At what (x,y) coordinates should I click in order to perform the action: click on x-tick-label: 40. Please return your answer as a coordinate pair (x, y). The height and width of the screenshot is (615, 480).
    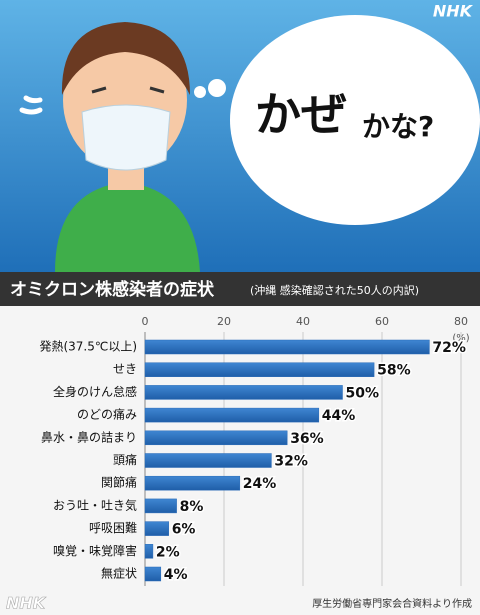
    Looking at the image, I should click on (303, 321).